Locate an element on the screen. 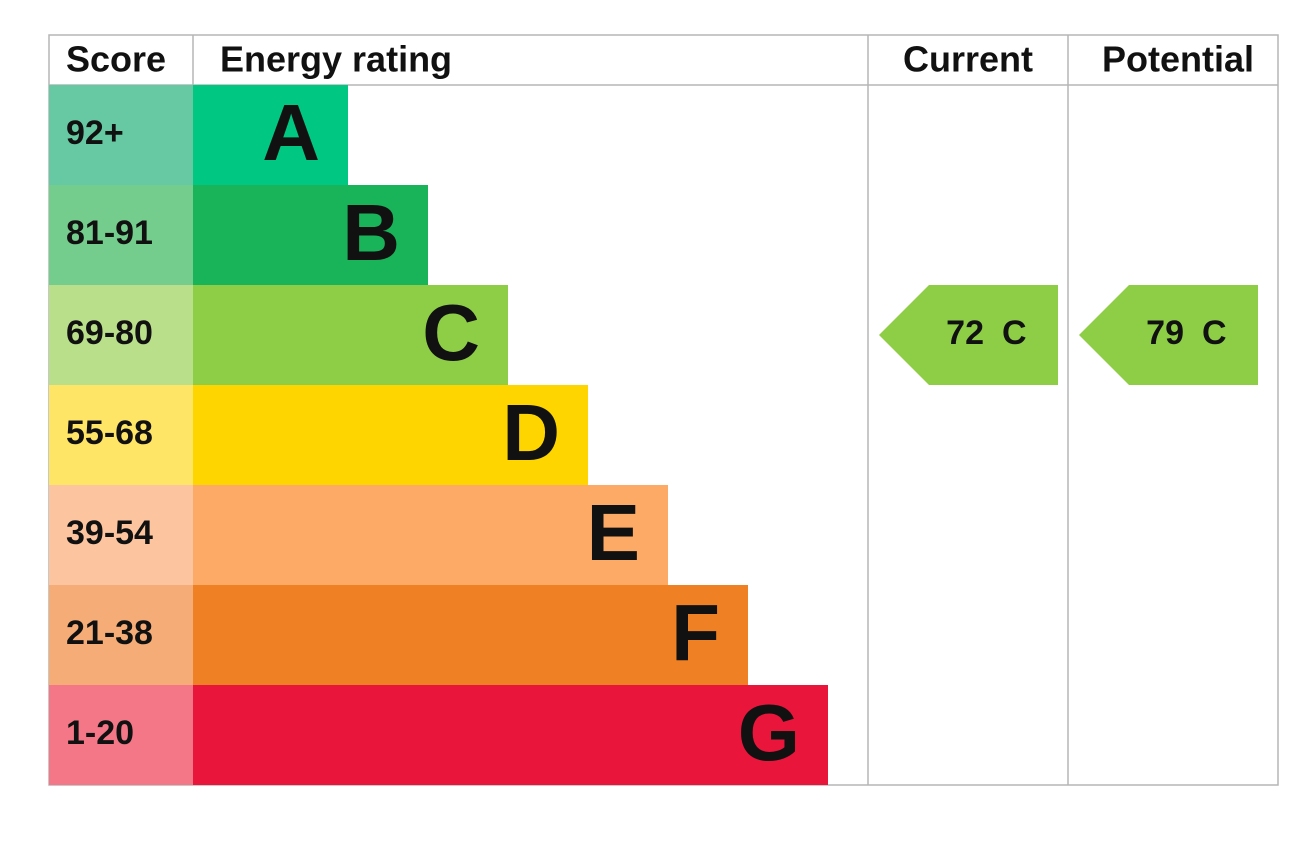 The width and height of the screenshot is (1310, 855). score-range: 21-38 is located at coordinates (109, 633).